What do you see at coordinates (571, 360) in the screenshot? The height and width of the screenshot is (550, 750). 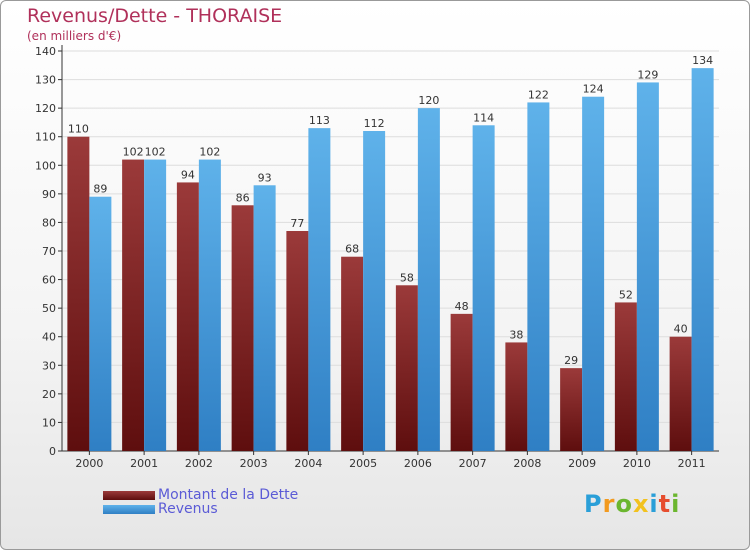 I see `data-label: 29` at bounding box center [571, 360].